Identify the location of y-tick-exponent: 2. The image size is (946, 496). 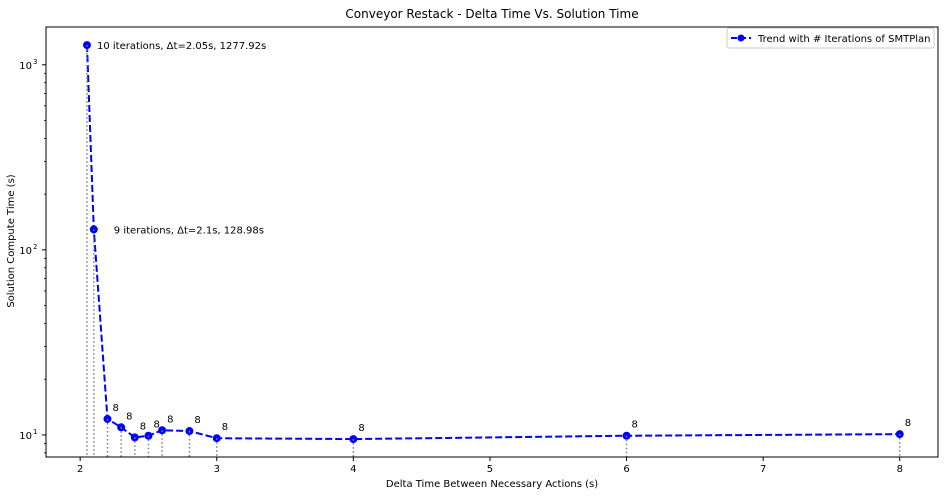
(35, 247).